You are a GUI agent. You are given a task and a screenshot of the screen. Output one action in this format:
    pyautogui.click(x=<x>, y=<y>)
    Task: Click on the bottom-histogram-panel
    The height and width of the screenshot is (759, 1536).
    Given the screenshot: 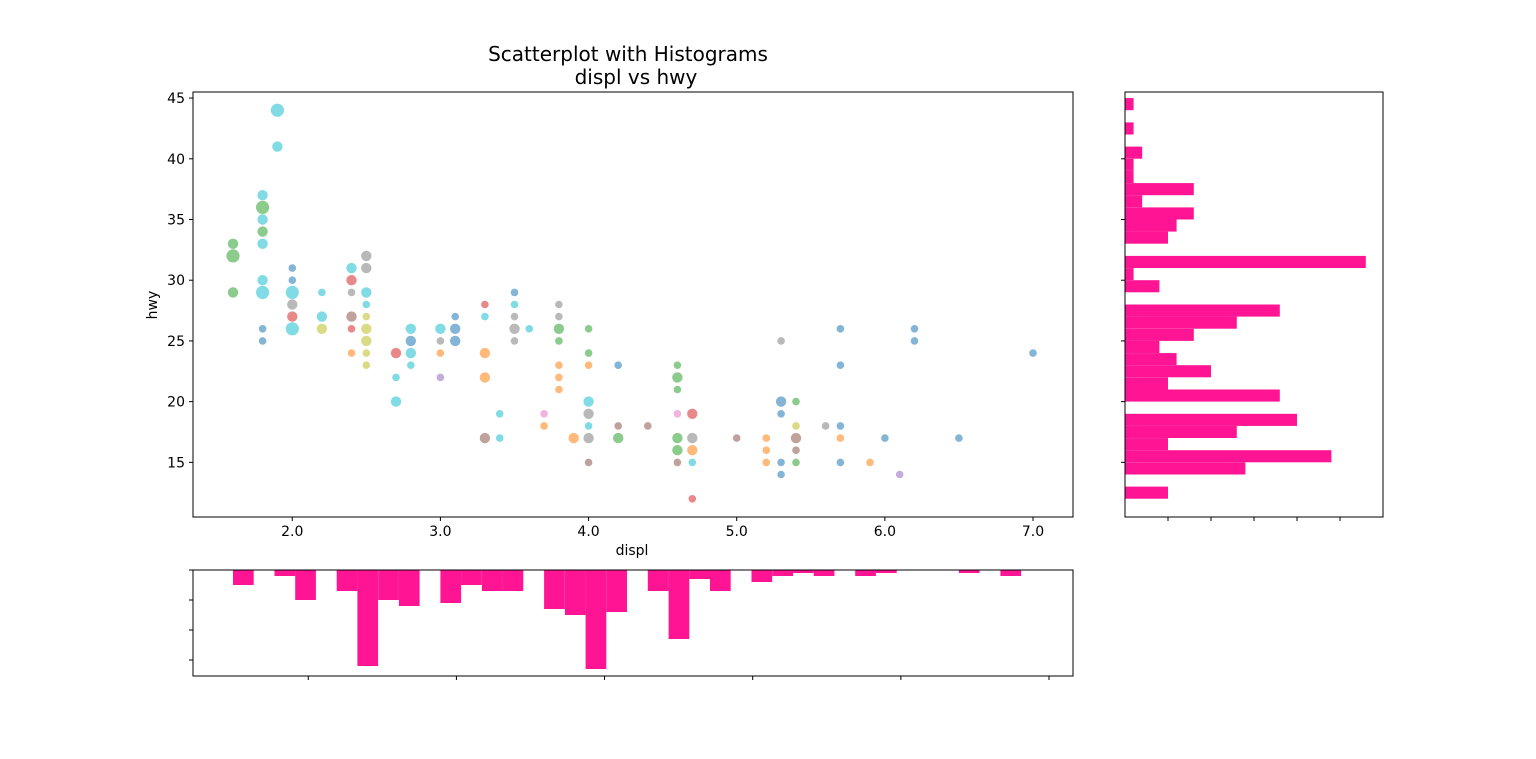 What is the action you would take?
    pyautogui.click(x=631, y=624)
    